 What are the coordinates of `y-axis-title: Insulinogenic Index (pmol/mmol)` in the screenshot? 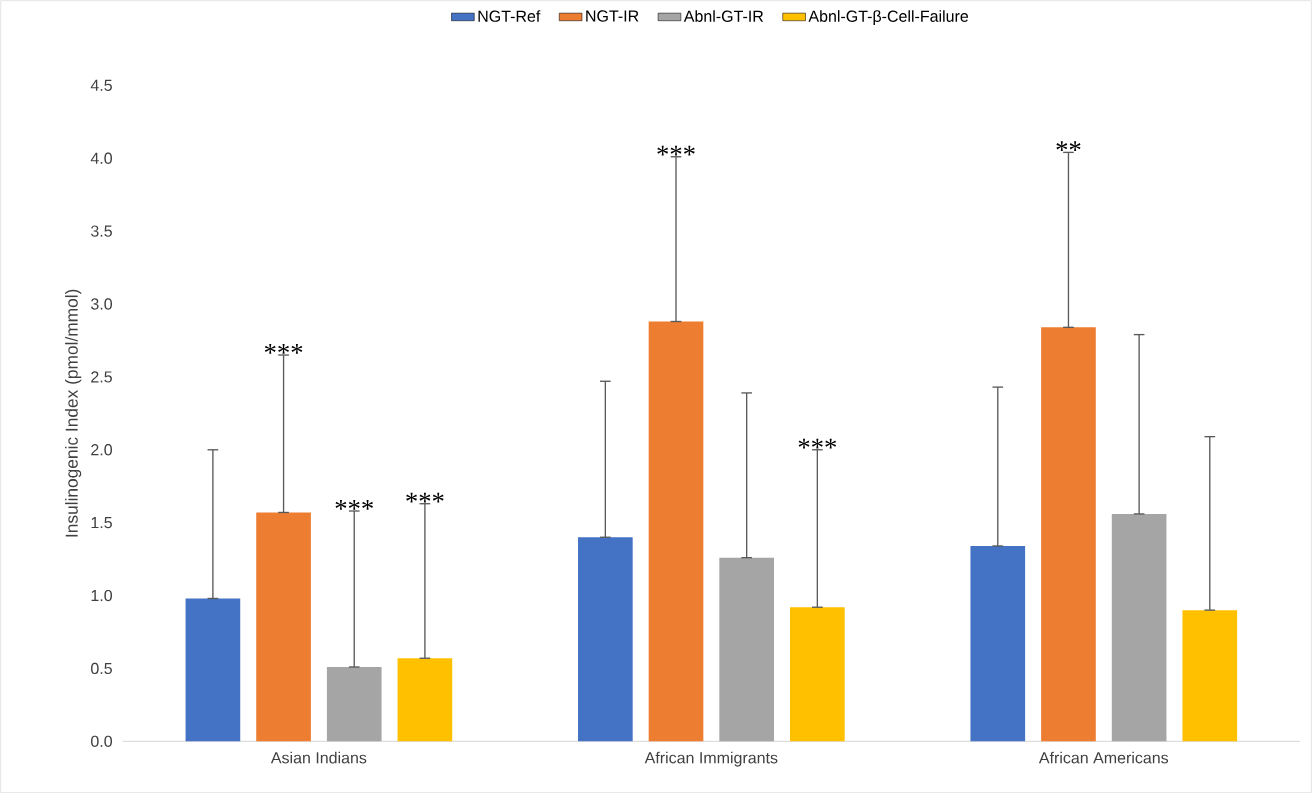 It's located at (73, 413).